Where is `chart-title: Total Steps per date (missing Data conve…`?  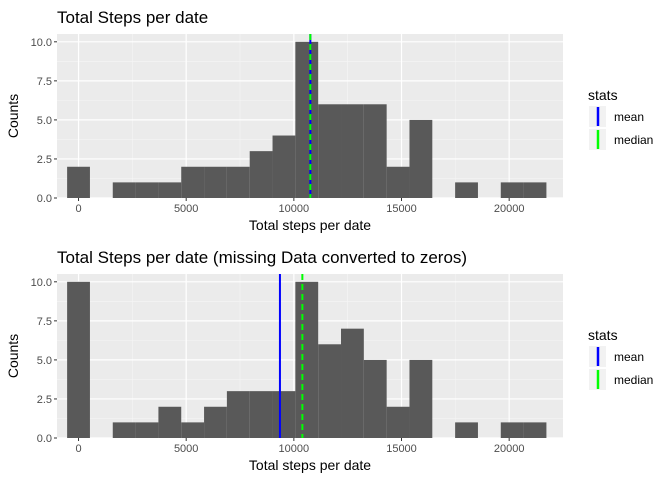 chart-title: Total Steps per date (missing Data conve… is located at coordinates (262, 257).